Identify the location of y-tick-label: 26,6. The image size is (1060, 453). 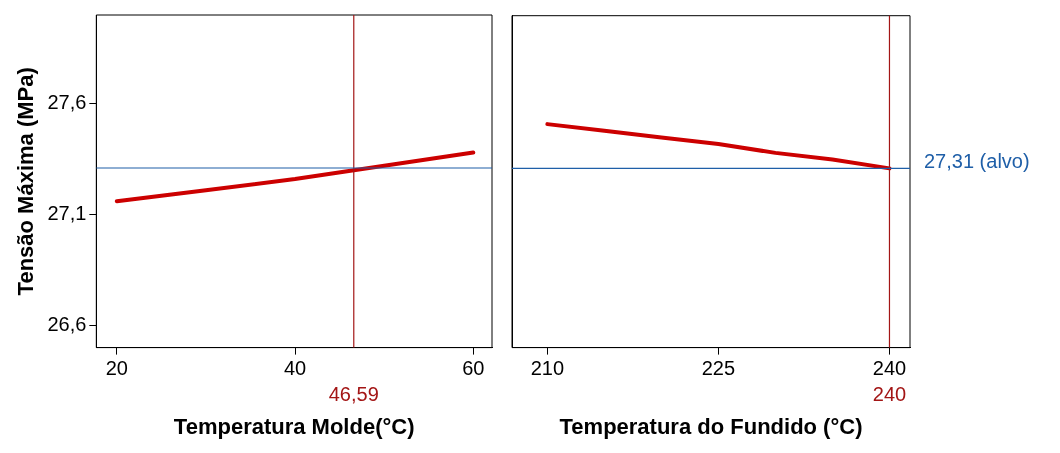
(67, 323).